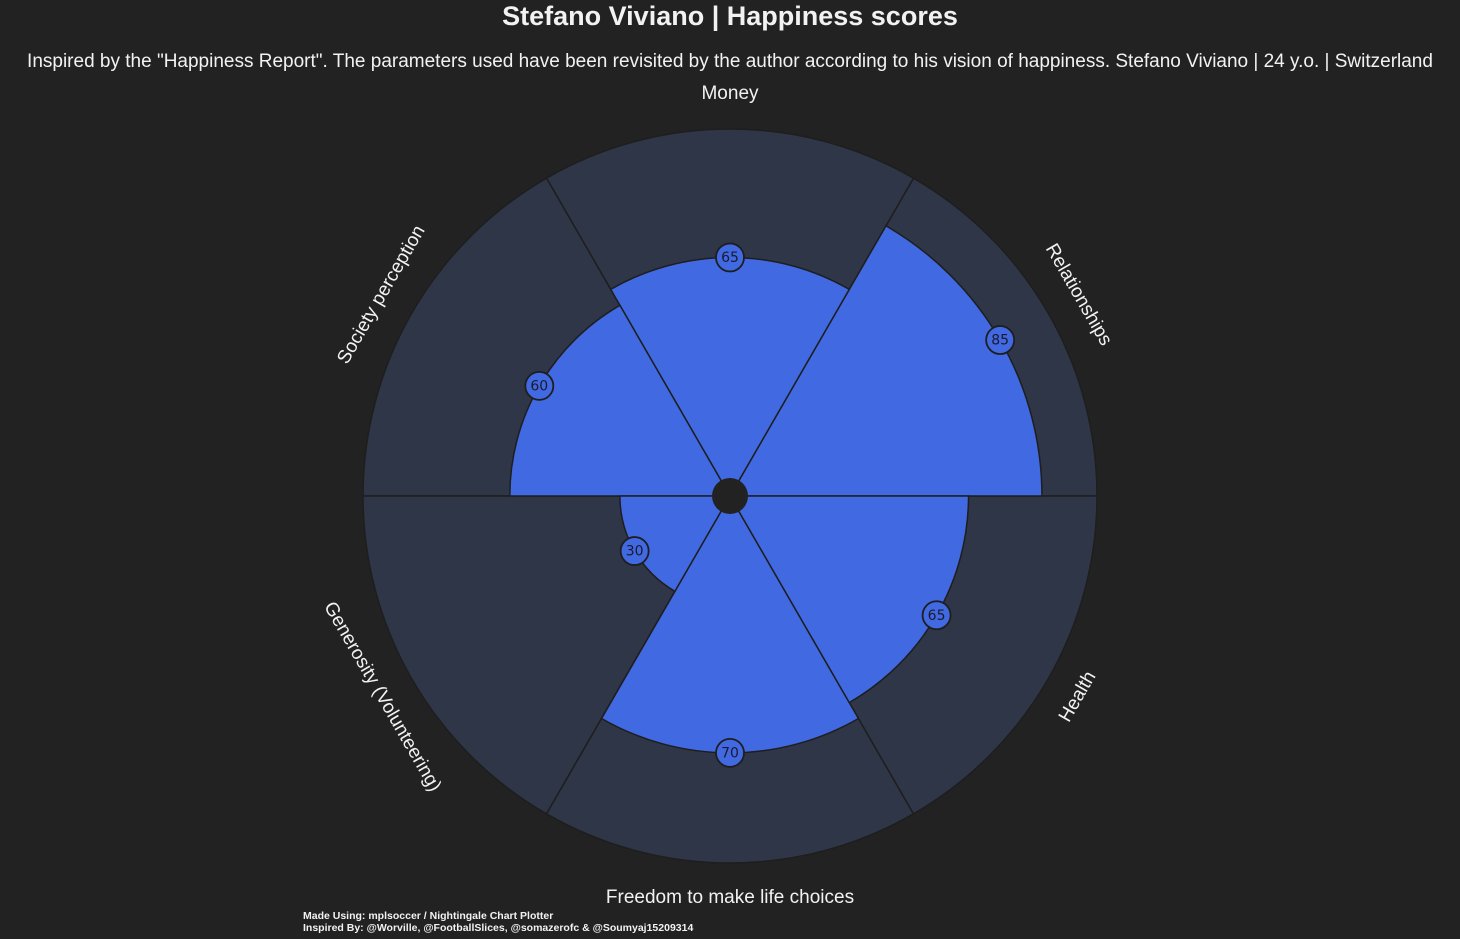 This screenshot has height=939, width=1460. I want to click on value-label-freedom-to-make-life-choices: 70, so click(730, 753).